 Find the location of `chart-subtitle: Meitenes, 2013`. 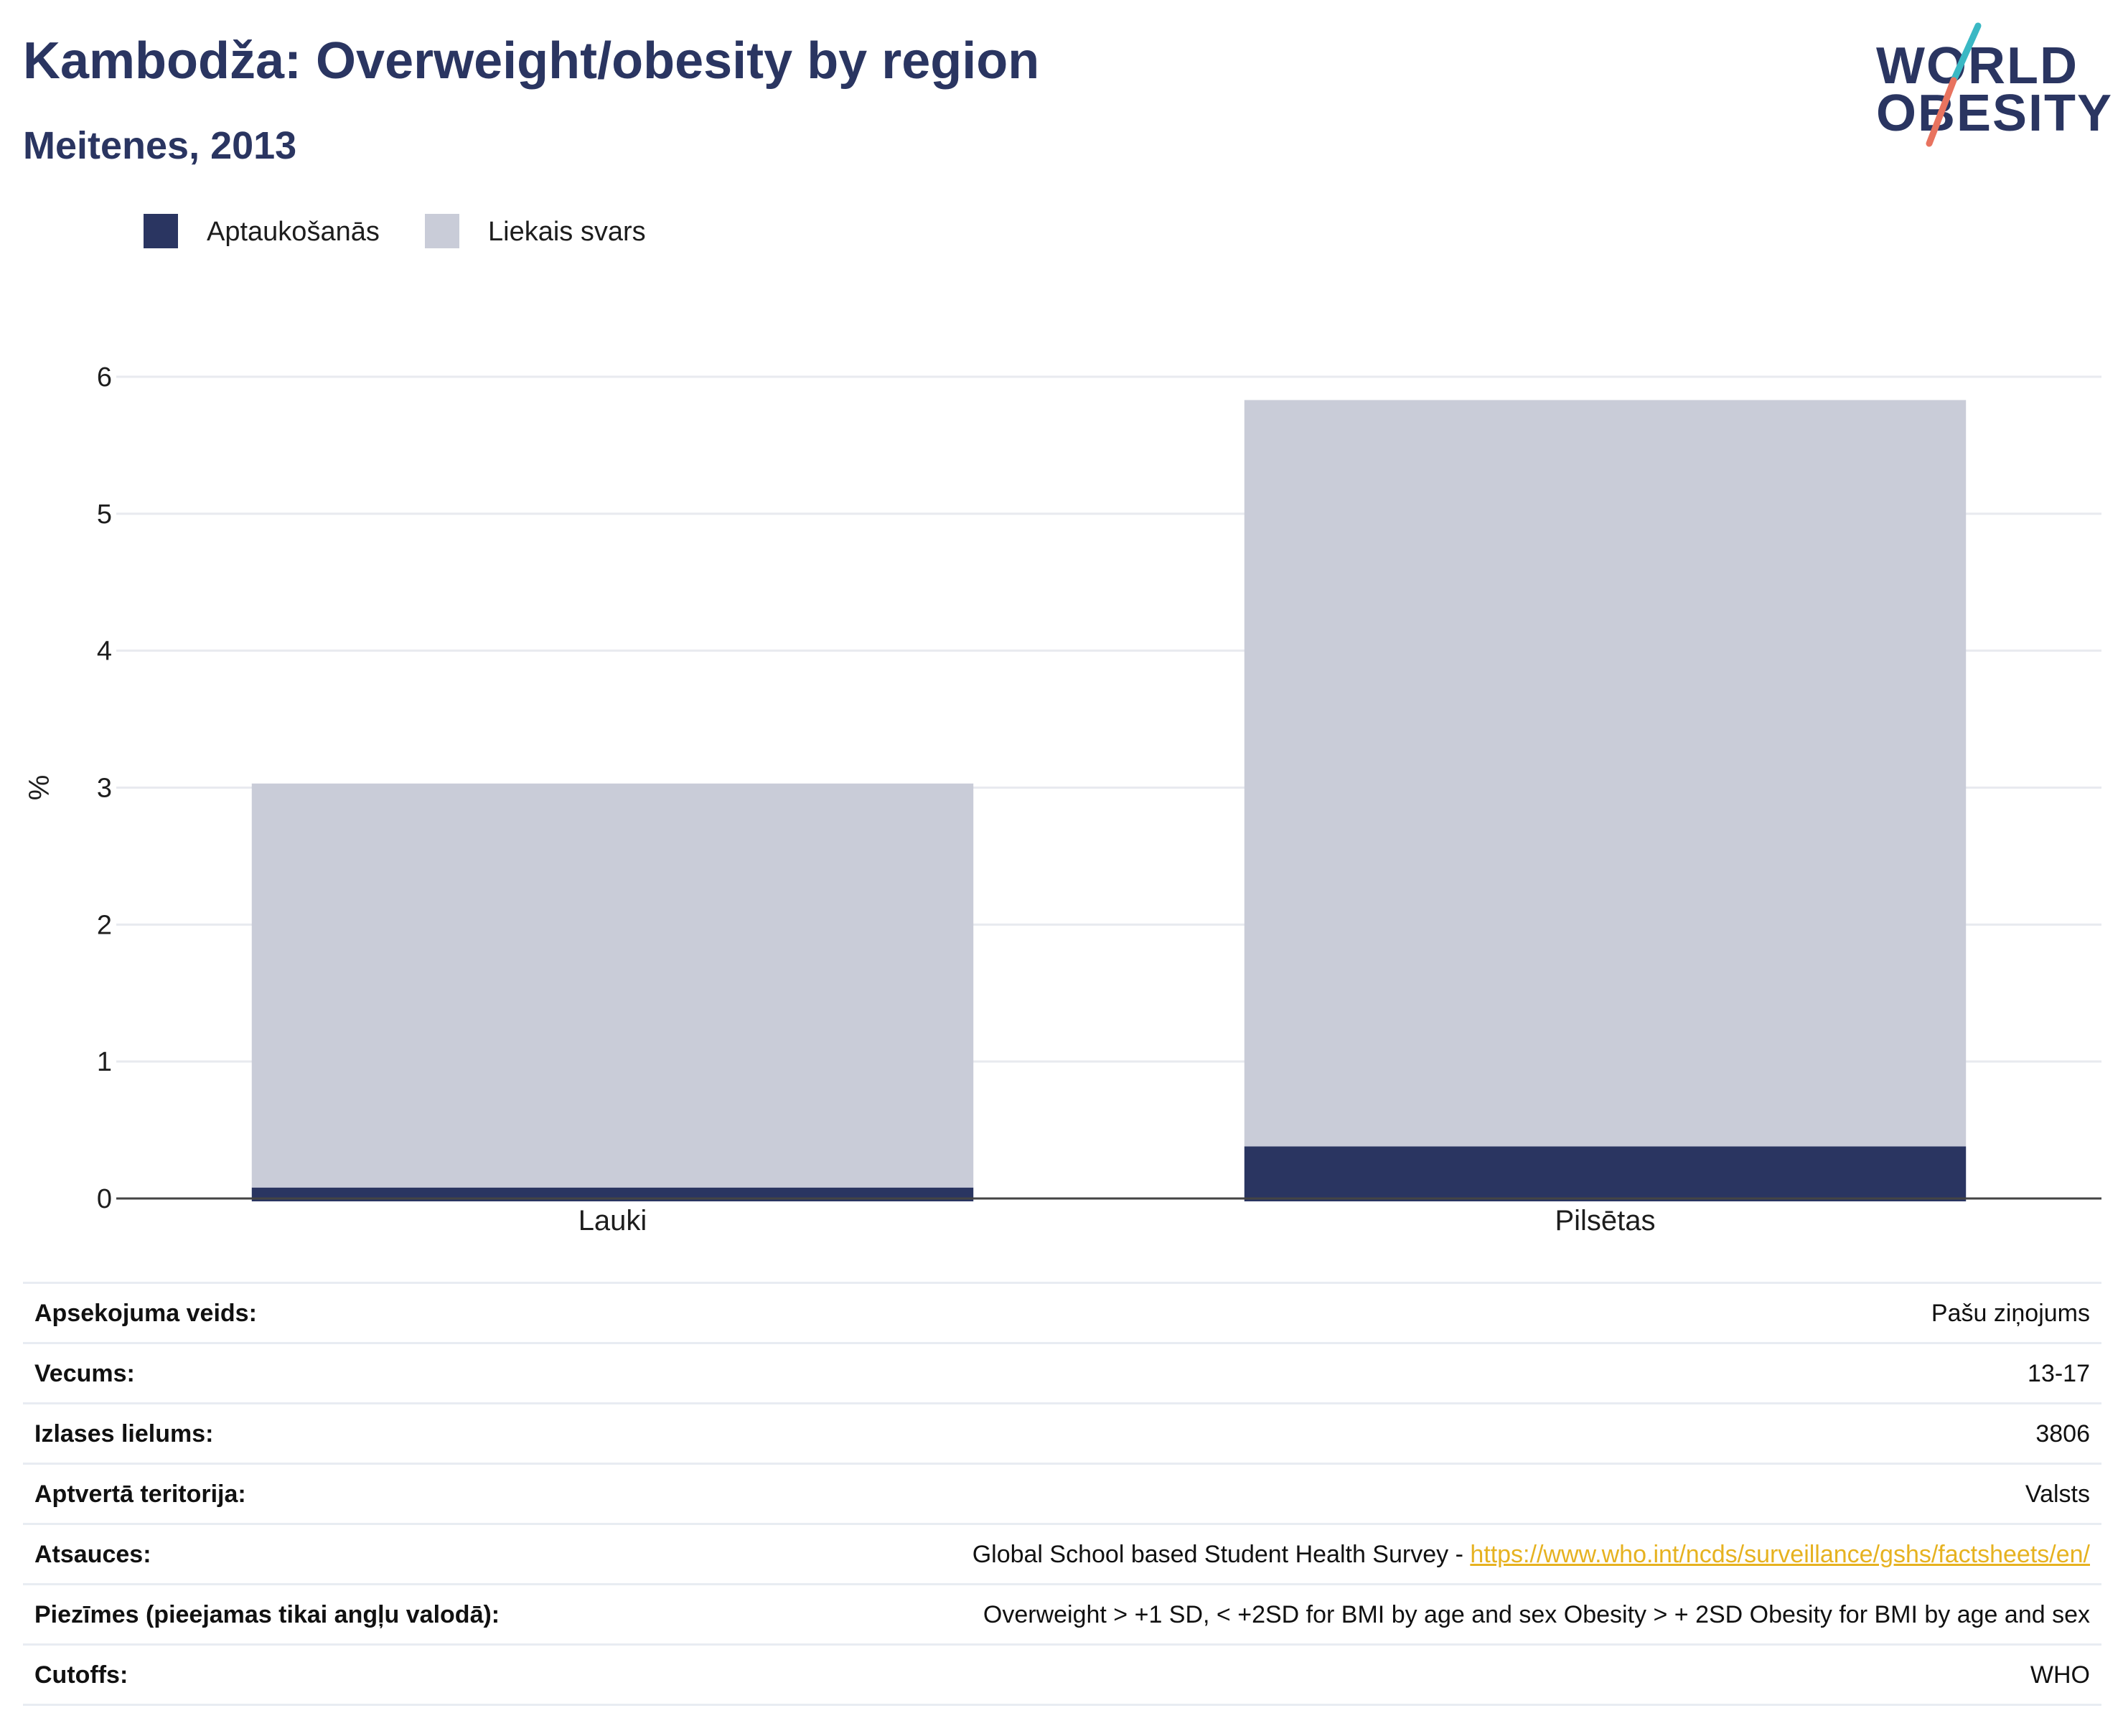

chart-subtitle: Meitenes, 2013 is located at coordinates (160, 145).